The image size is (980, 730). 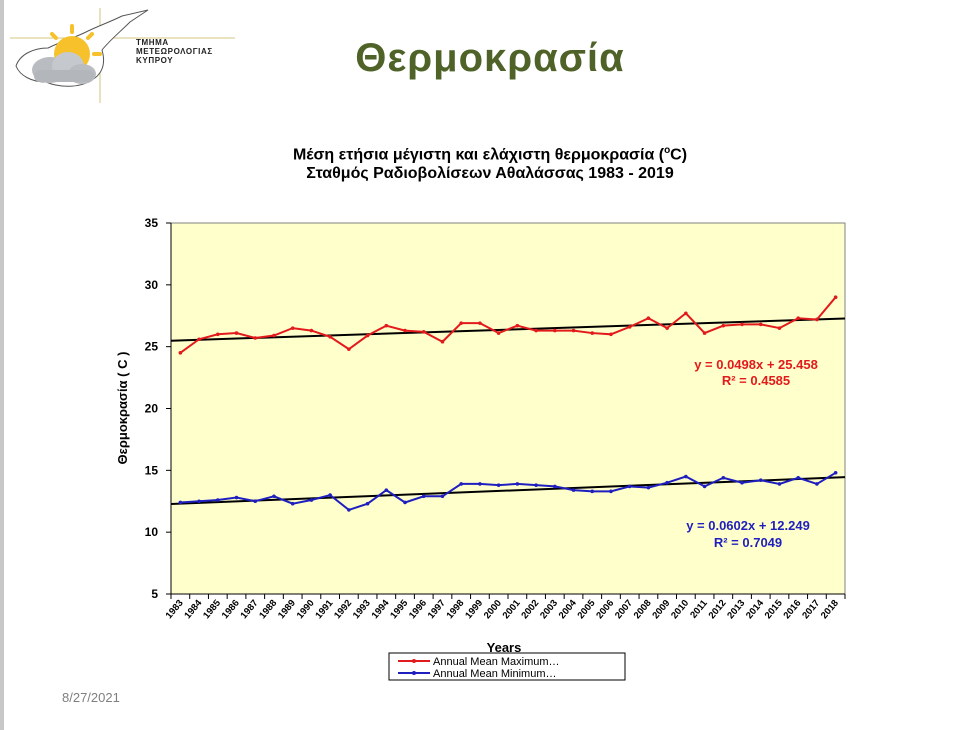 I want to click on x-axis-label: Years, so click(x=504, y=647).